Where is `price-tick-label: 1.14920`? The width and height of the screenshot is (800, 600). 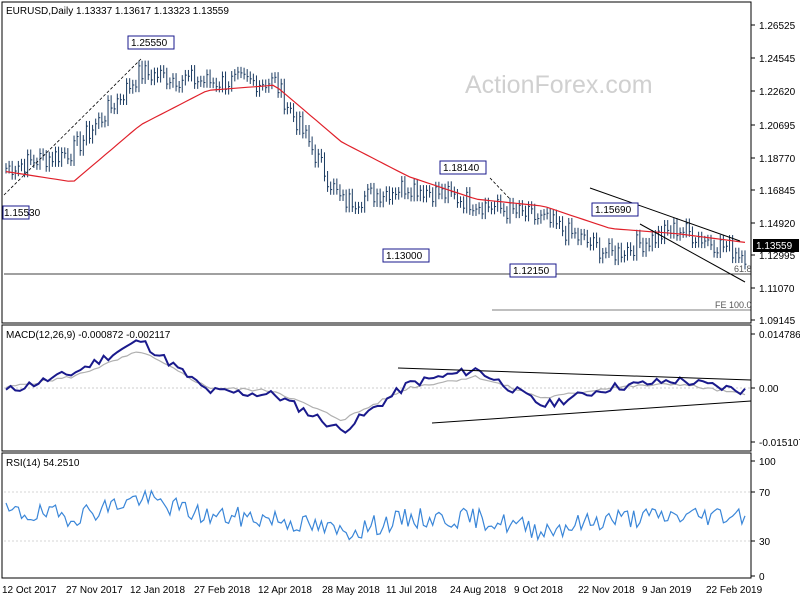 price-tick-label: 1.14920 is located at coordinates (777, 224).